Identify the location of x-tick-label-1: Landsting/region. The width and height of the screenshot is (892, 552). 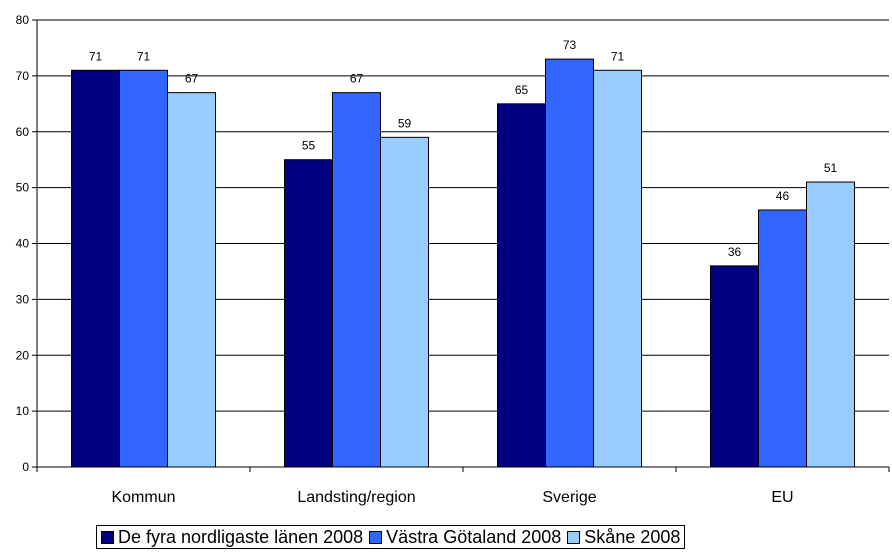
(356, 497).